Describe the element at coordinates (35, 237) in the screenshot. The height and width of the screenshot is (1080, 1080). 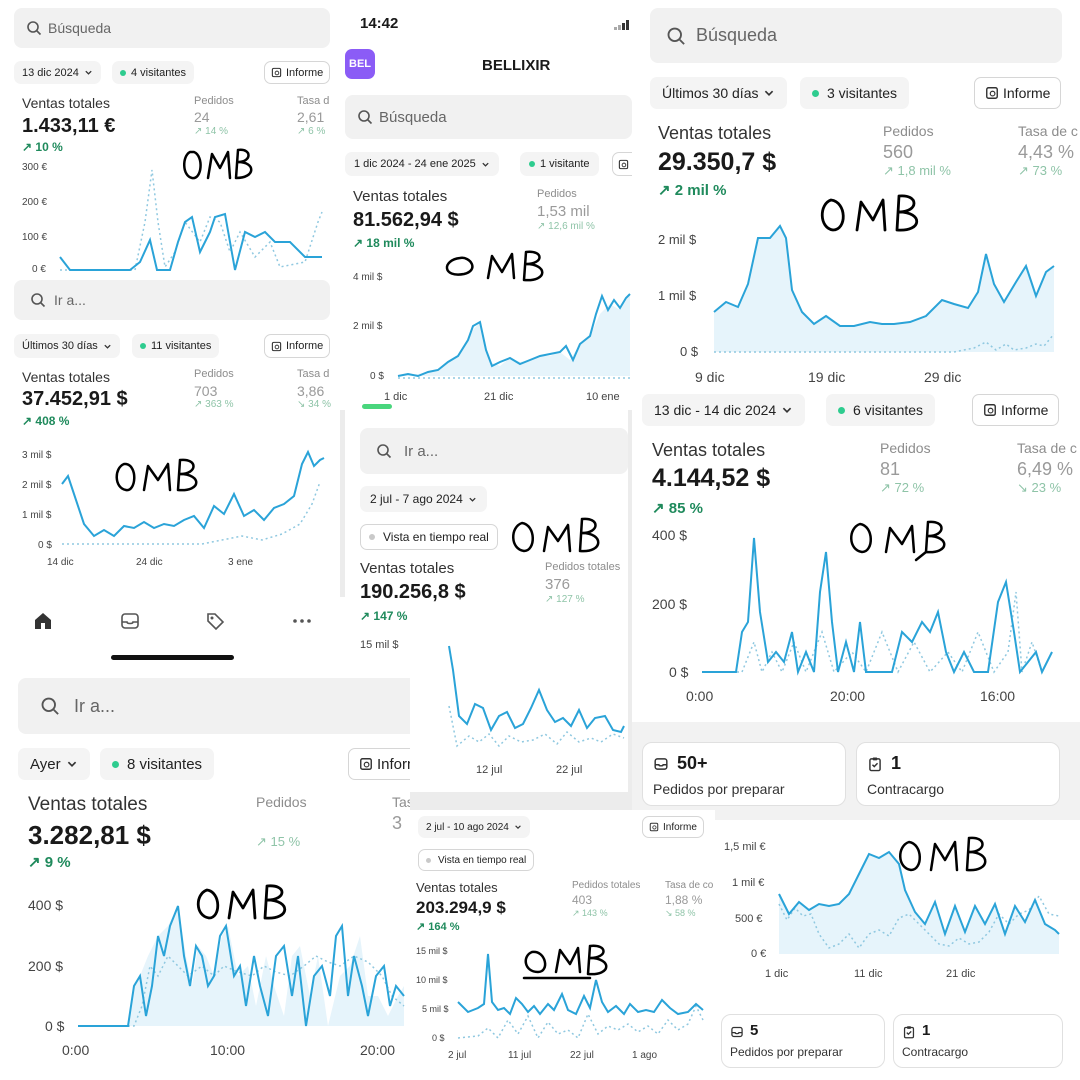
I see `y-tick: 100 €` at that location.